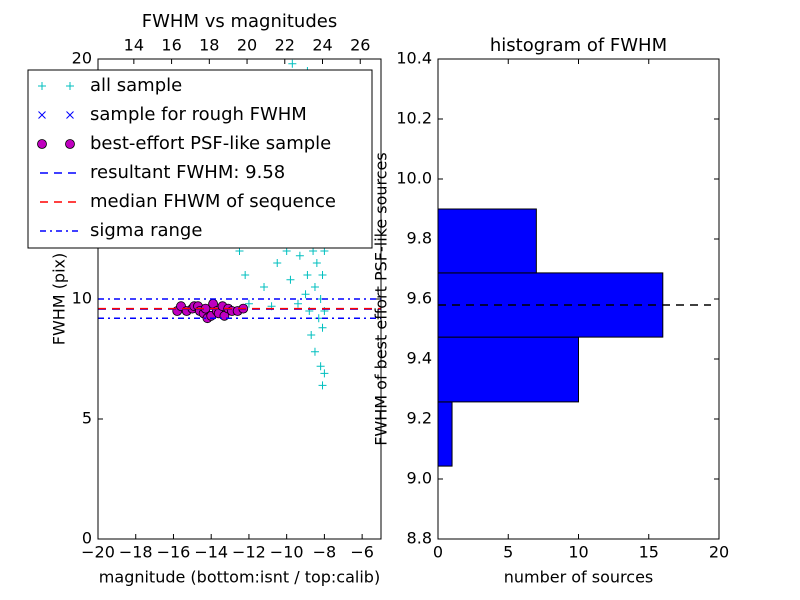 Image resolution: width=800 pixels, height=600 pixels. Describe the element at coordinates (419, 358) in the screenshot. I see `y-tick-label: 9.4` at that location.